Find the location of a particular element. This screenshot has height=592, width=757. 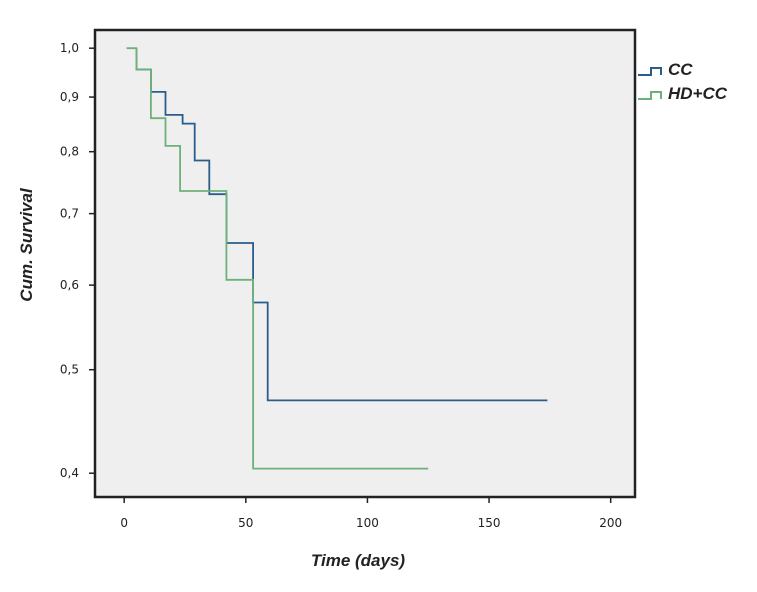

x-tick-label: 50 is located at coordinates (245, 523).